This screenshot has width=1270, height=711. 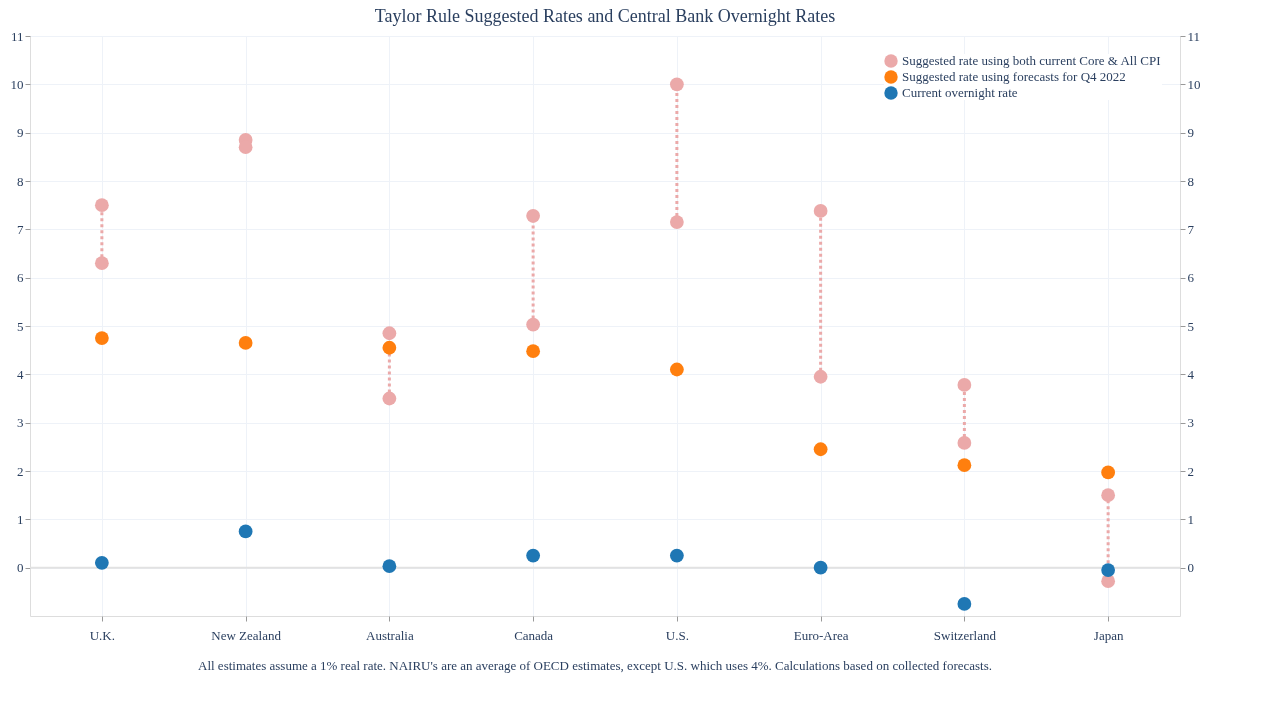 What do you see at coordinates (1190, 568) in the screenshot?
I see `y2-tick-label: 0` at bounding box center [1190, 568].